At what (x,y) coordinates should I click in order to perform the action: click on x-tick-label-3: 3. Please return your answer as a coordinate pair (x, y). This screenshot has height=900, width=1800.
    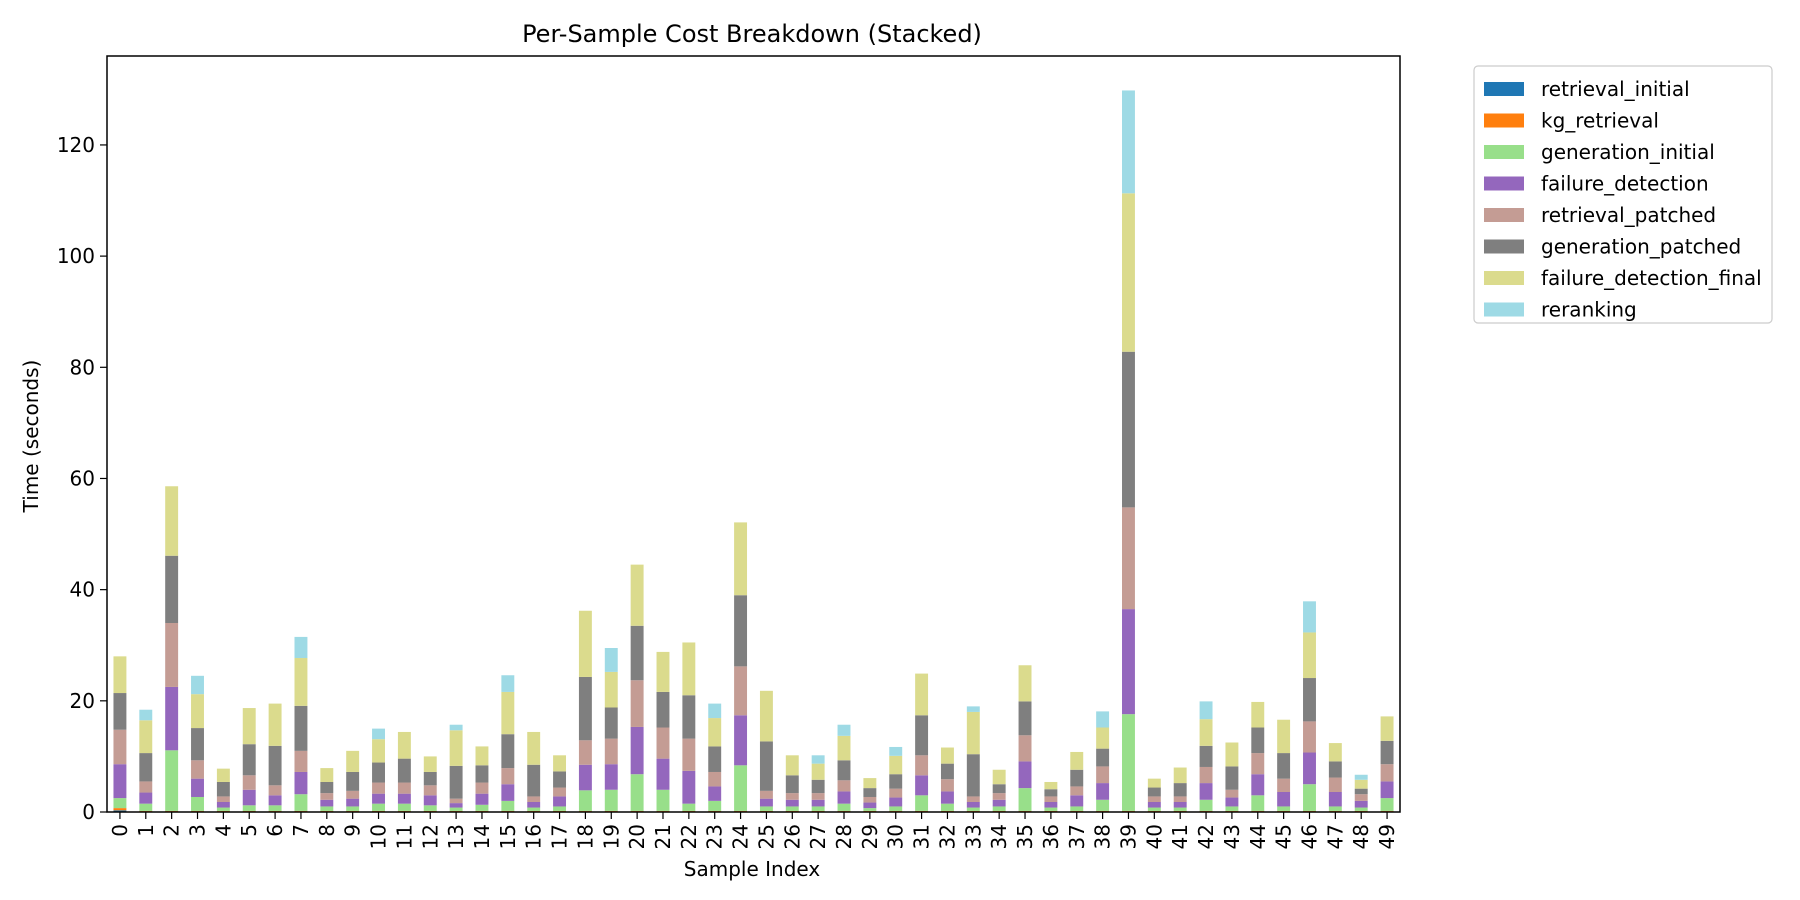
    Looking at the image, I should click on (198, 830).